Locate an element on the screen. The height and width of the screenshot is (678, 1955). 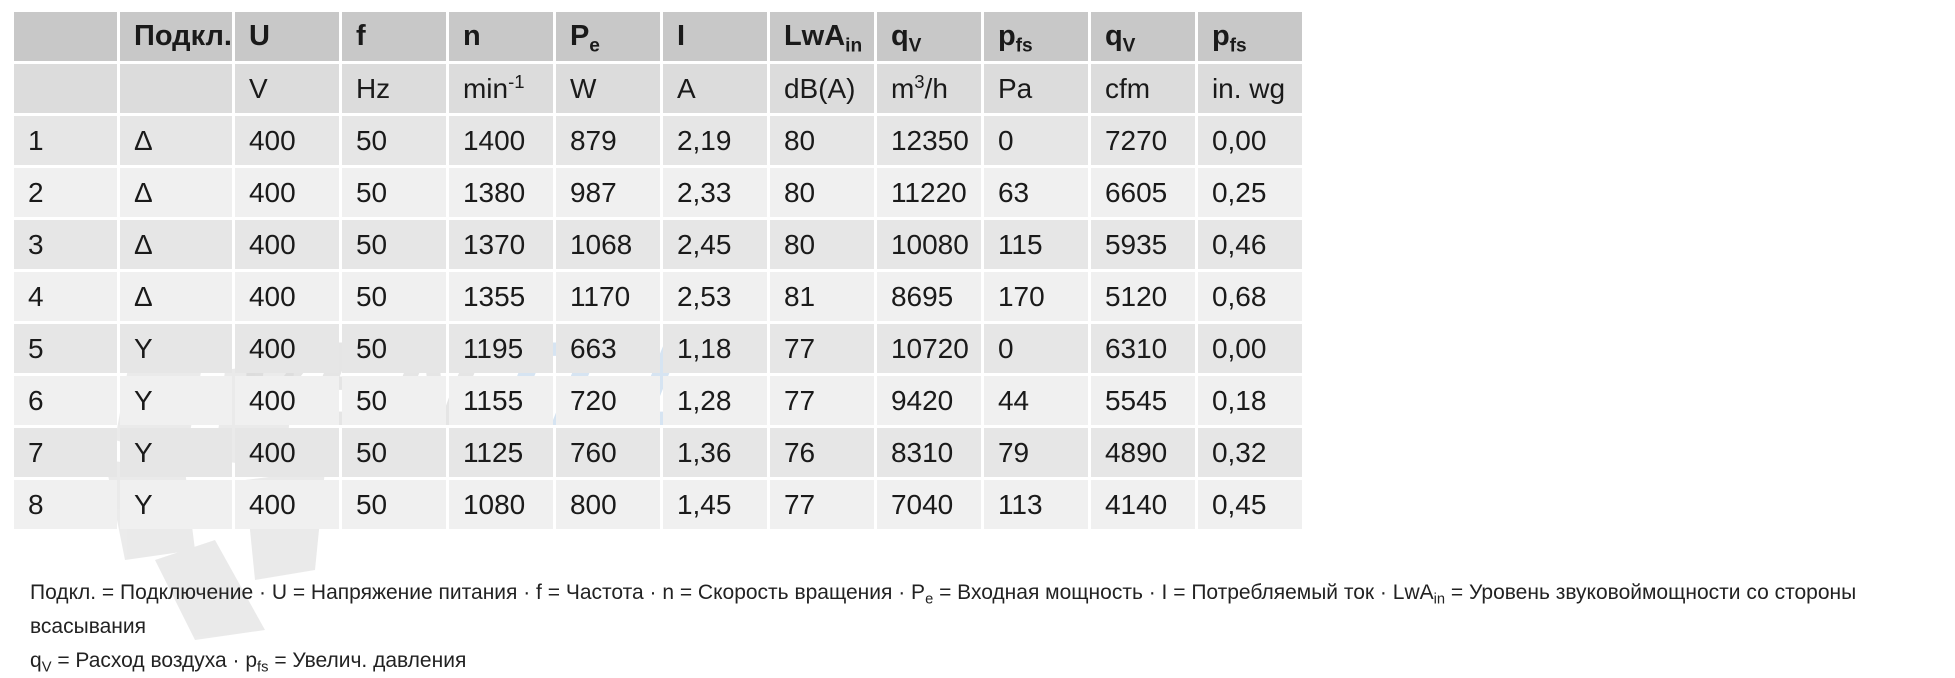
table-cell: 12350 is located at coordinates (928, 140).